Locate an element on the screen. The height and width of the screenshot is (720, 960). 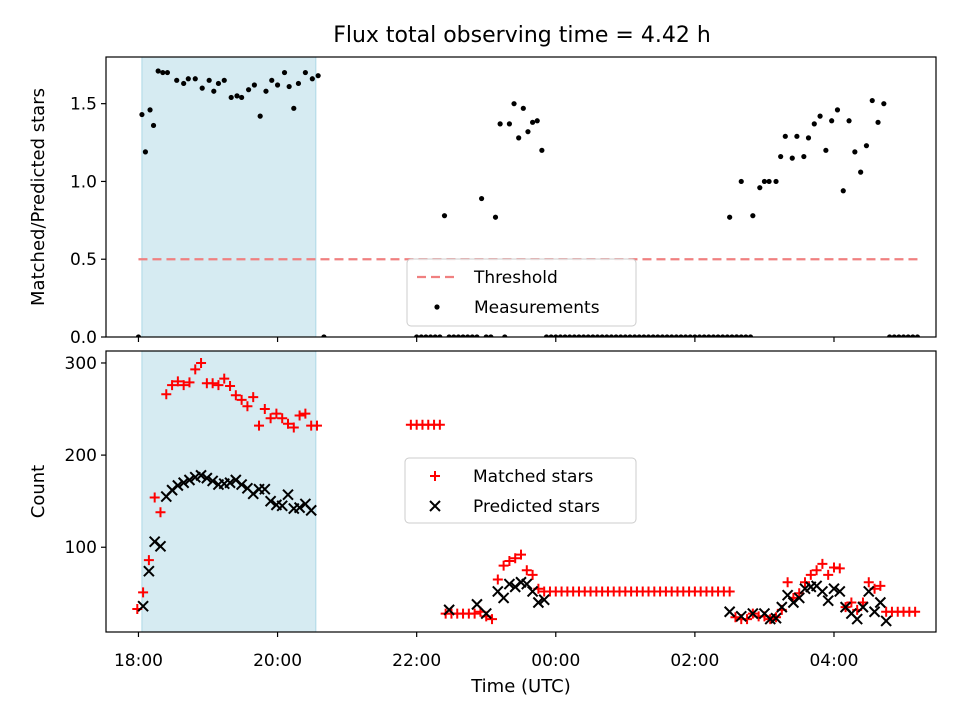
legend-box is located at coordinates (521, 292).